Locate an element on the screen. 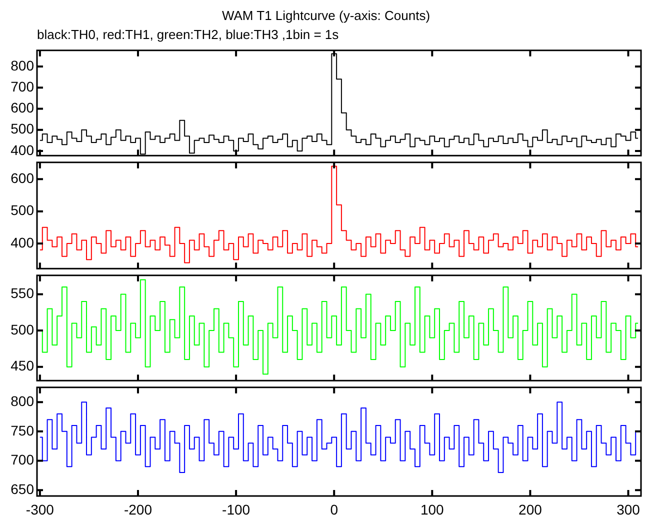 The width and height of the screenshot is (652, 515). x-tick-label: -300 is located at coordinates (40, 508).